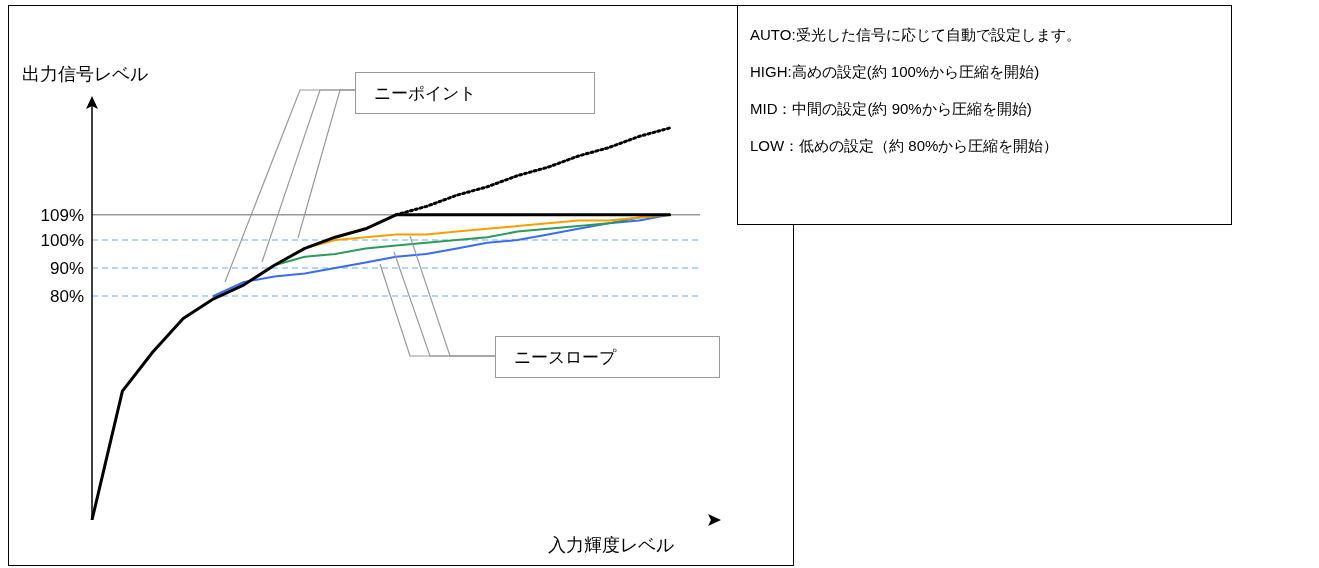 This screenshot has height=568, width=1319. What do you see at coordinates (607, 357) in the screenshot?
I see `callout-box: ニースロープ` at bounding box center [607, 357].